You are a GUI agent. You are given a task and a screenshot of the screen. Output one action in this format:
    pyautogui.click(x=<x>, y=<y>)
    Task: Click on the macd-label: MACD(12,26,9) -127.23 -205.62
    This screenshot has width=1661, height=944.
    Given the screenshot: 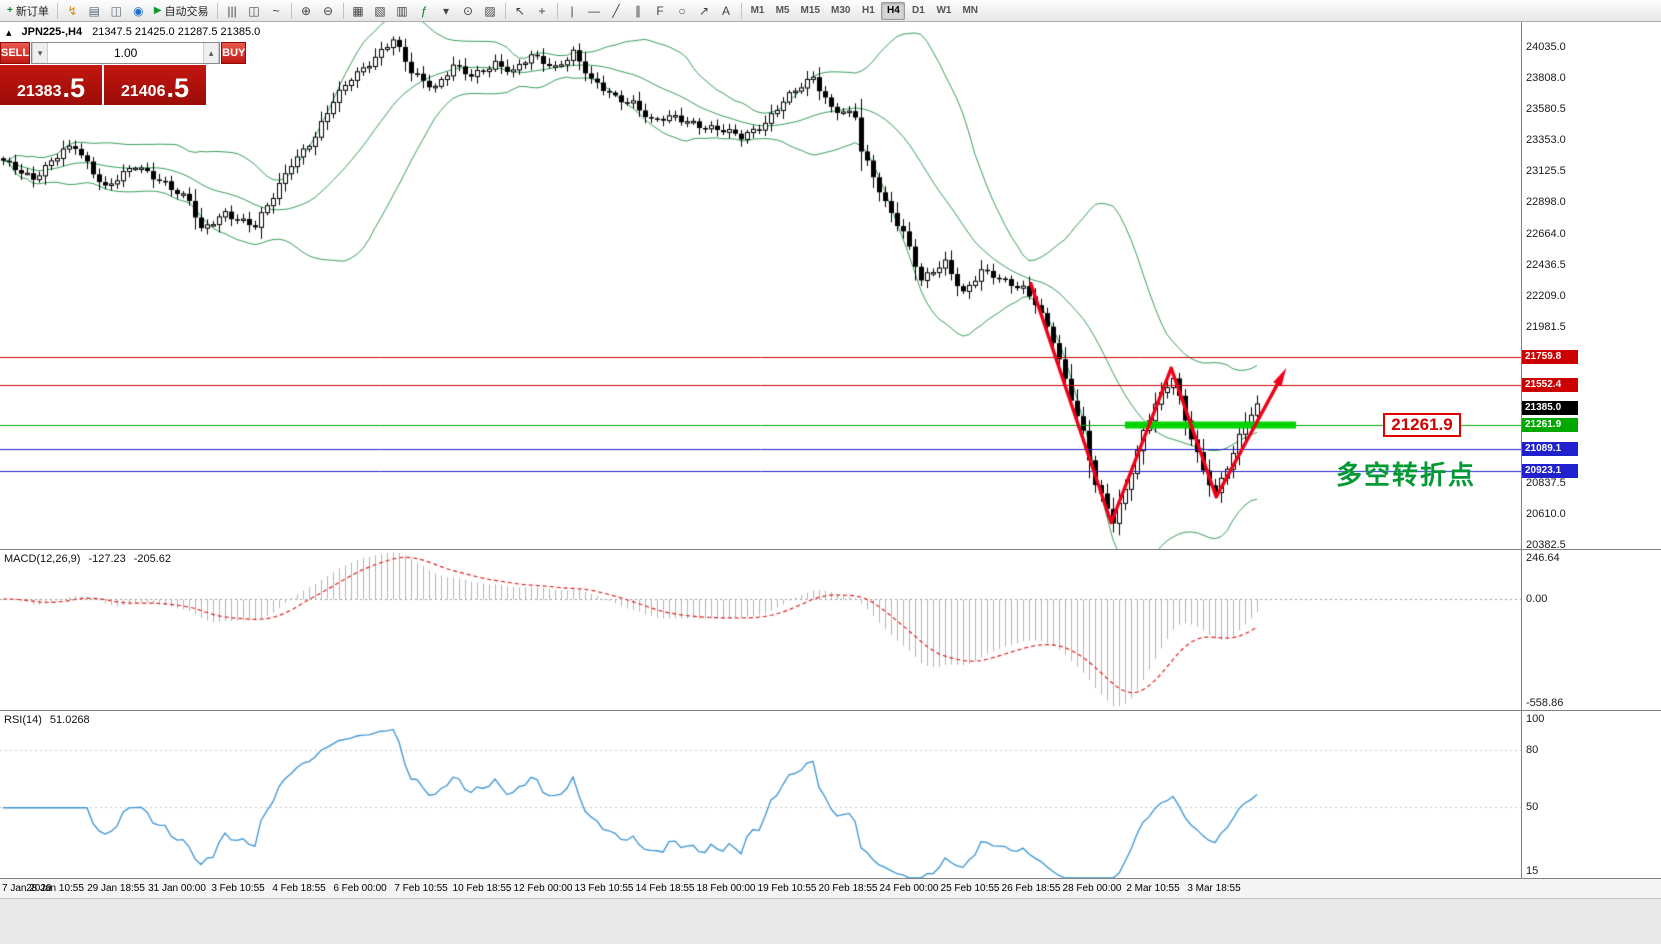 What is the action you would take?
    pyautogui.click(x=87, y=559)
    